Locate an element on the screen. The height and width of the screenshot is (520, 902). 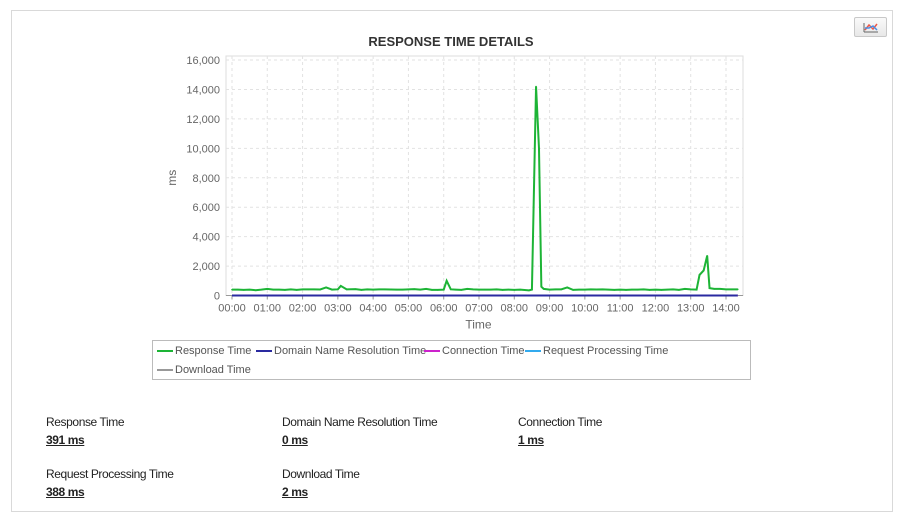
x-tick-label: 00:00 is located at coordinates (232, 309).